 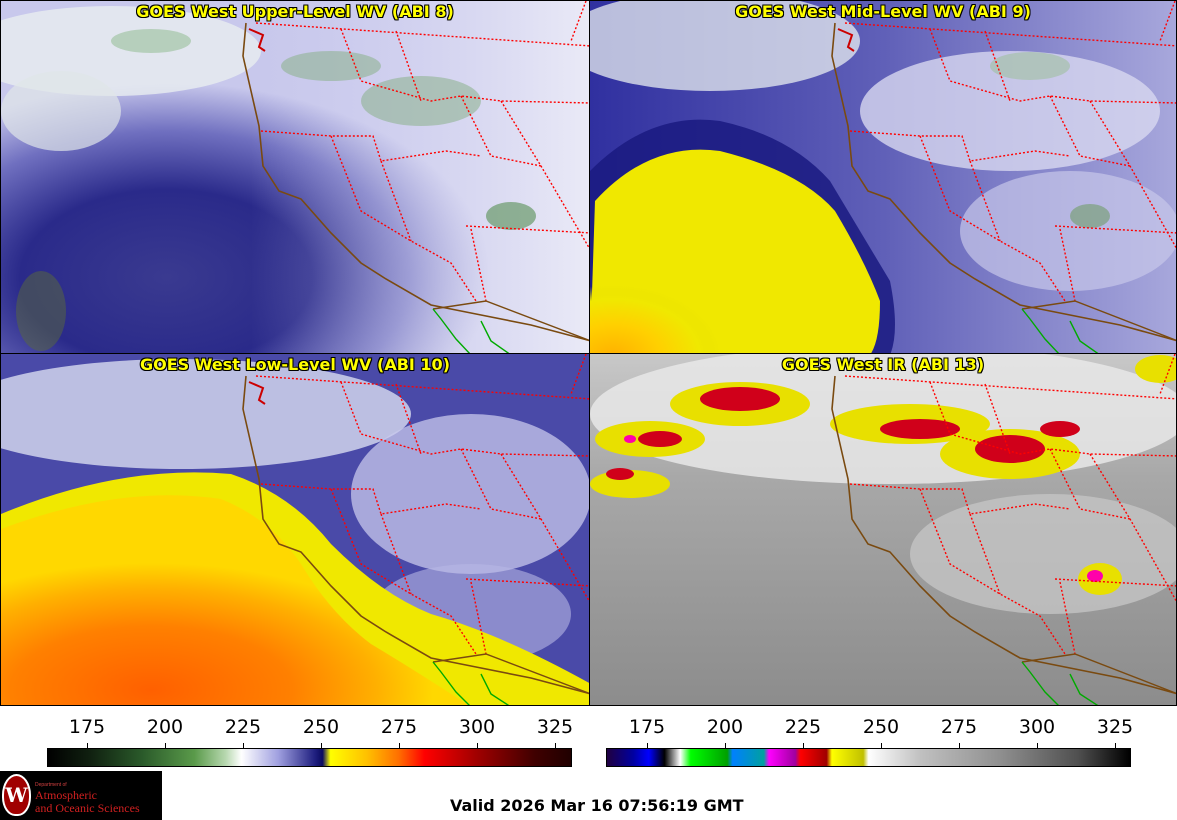 I want to click on panel-title-low-level-wv: GOES West Low-Level WV (ABI 10), so click(x=294, y=364).